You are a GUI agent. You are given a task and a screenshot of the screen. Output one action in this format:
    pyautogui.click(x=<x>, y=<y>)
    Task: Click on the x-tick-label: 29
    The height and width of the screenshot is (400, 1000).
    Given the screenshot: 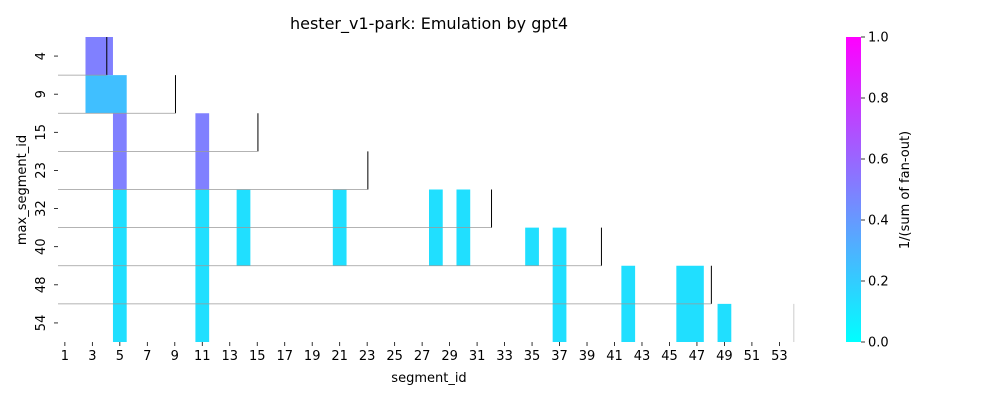 What is the action you would take?
    pyautogui.click(x=449, y=356)
    